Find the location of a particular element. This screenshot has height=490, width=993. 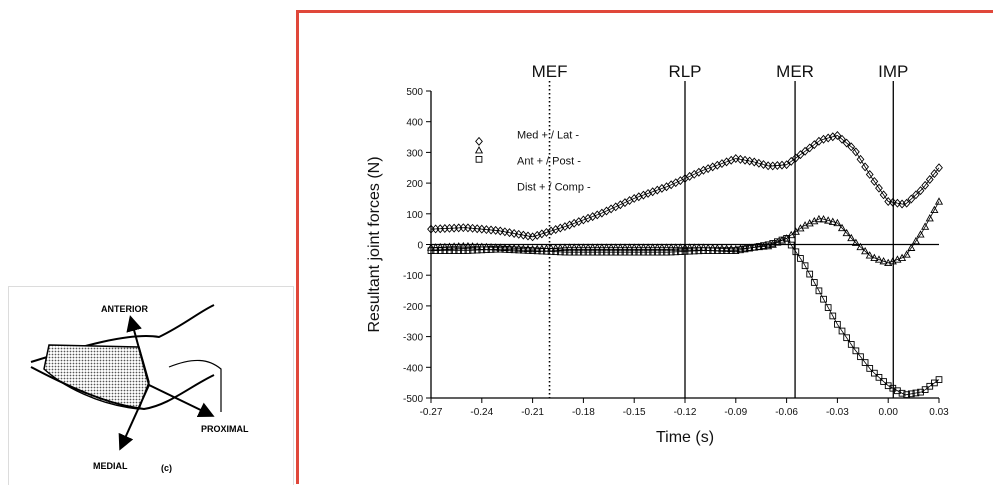

legend-symbol-square is located at coordinates (479, 159).